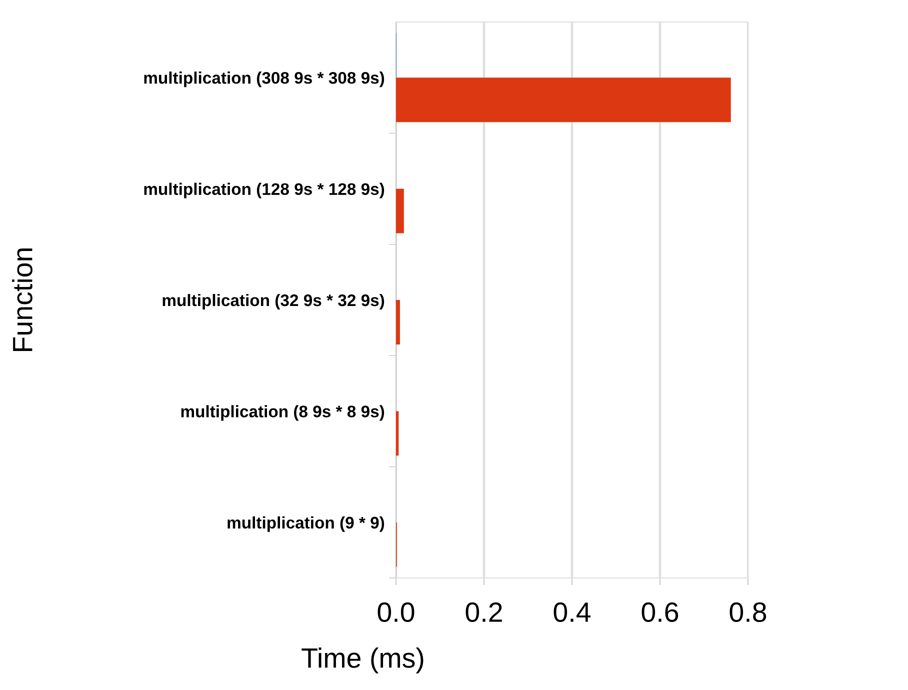  I want to click on y-tick-label: multiplication (8 9s * 8 9s), so click(282, 413).